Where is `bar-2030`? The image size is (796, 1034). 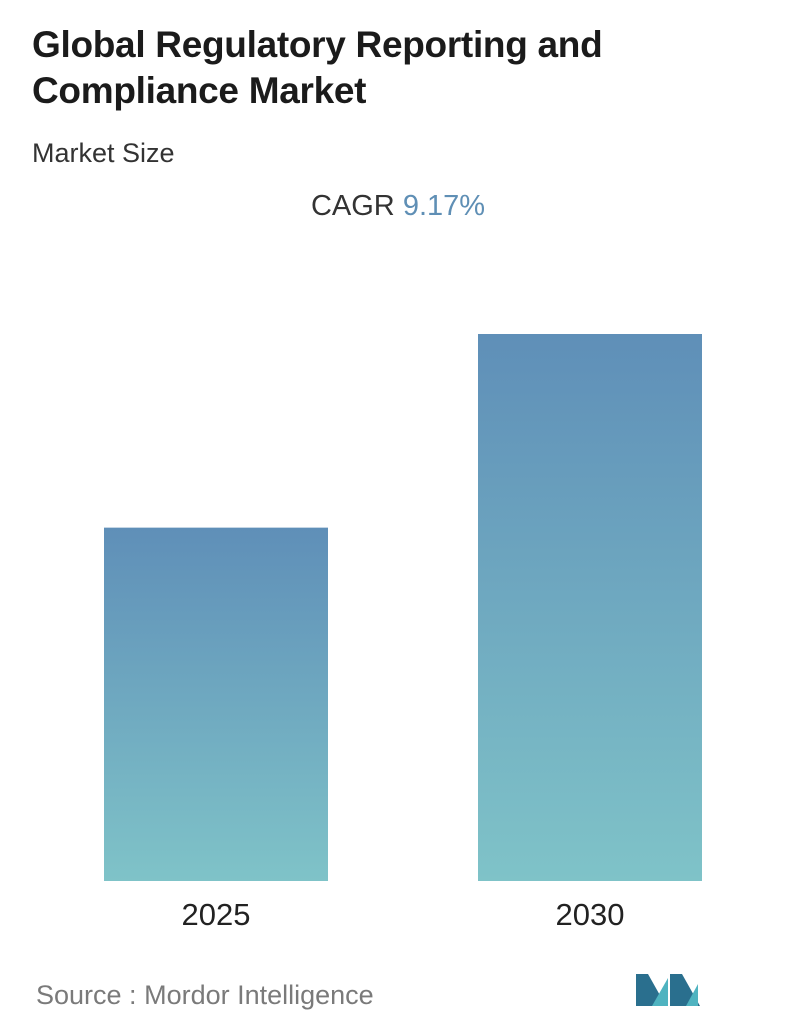
bar-2030 is located at coordinates (590, 607).